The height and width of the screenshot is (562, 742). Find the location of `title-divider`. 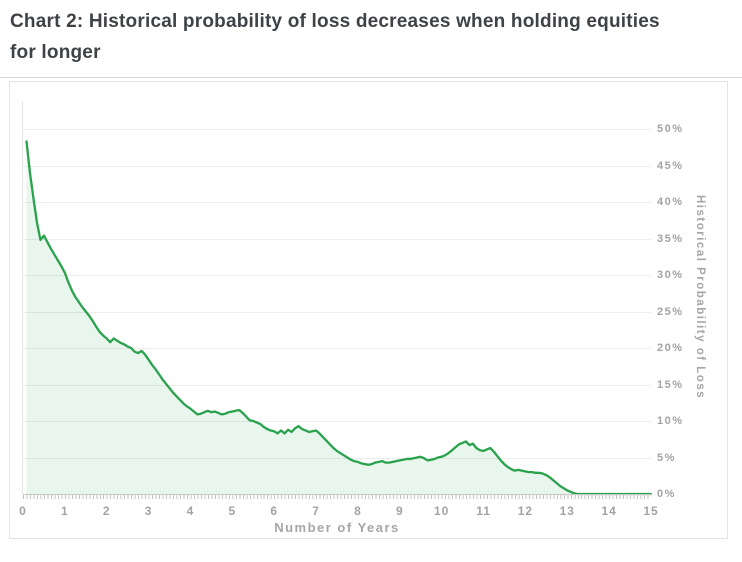

title-divider is located at coordinates (371, 77).